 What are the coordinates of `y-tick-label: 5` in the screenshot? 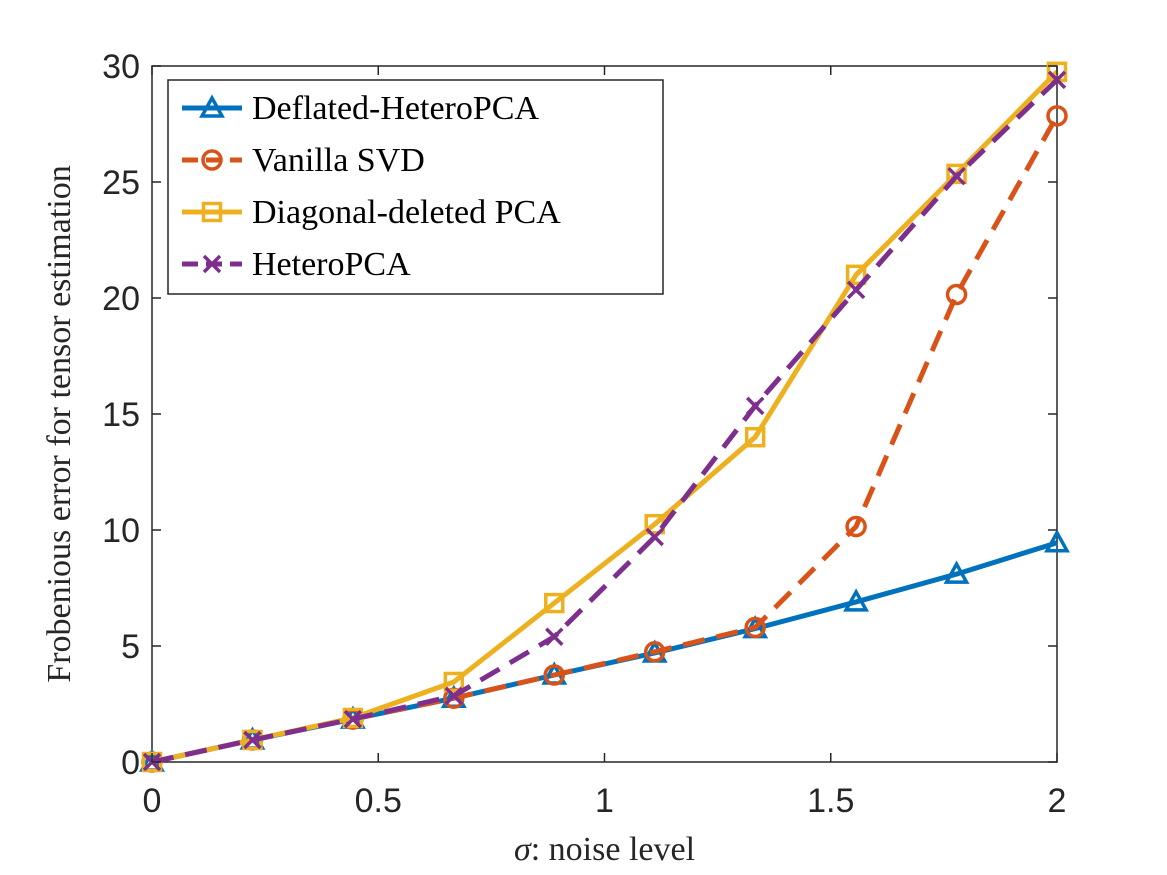 It's located at (130, 647).